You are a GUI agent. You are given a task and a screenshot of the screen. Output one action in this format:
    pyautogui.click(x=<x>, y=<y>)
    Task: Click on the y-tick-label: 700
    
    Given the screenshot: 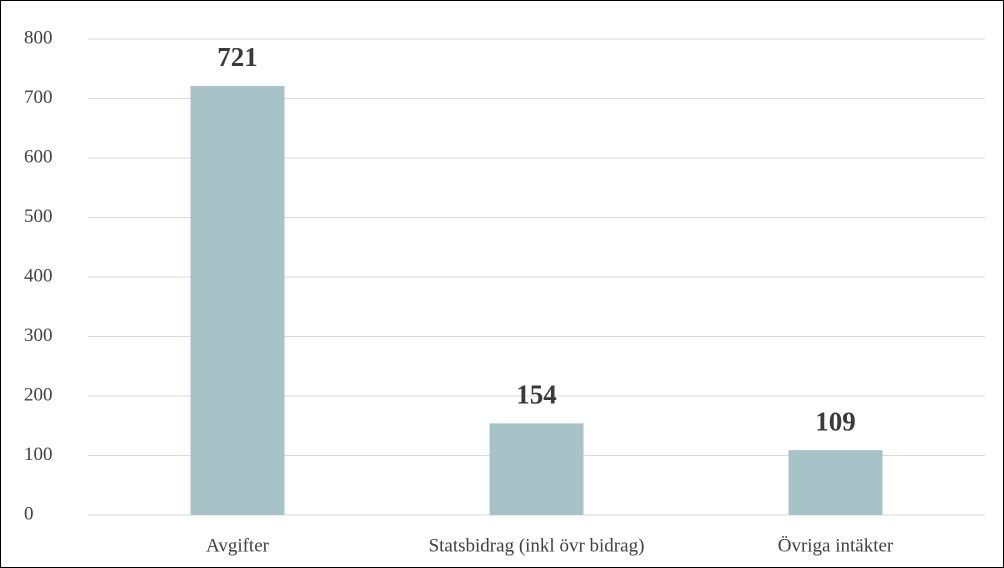 What is the action you would take?
    pyautogui.click(x=38, y=97)
    